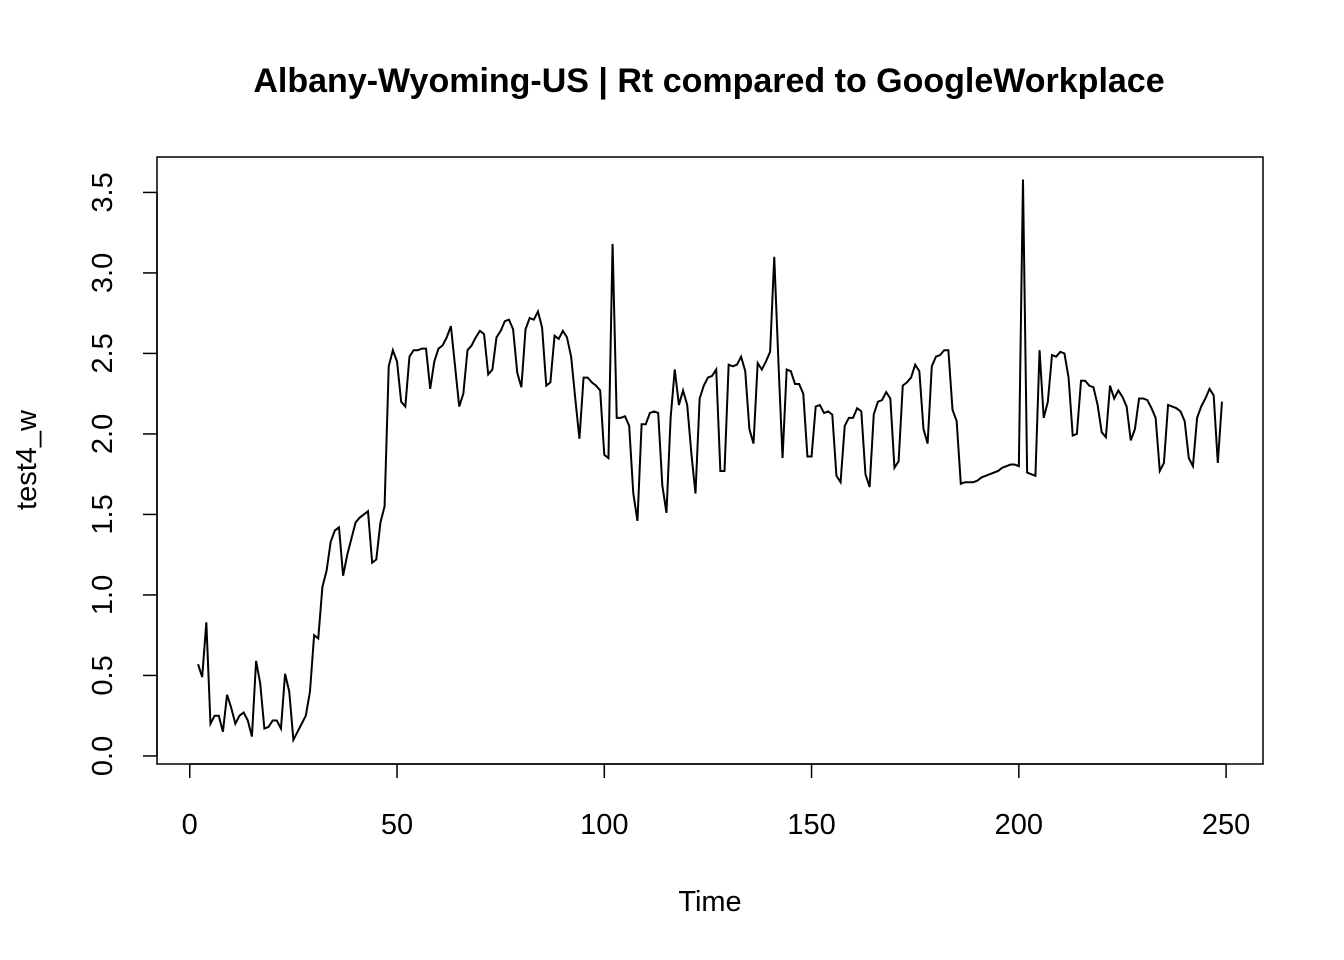 The height and width of the screenshot is (960, 1344). I want to click on y-tick-label: 3.0, so click(103, 273).